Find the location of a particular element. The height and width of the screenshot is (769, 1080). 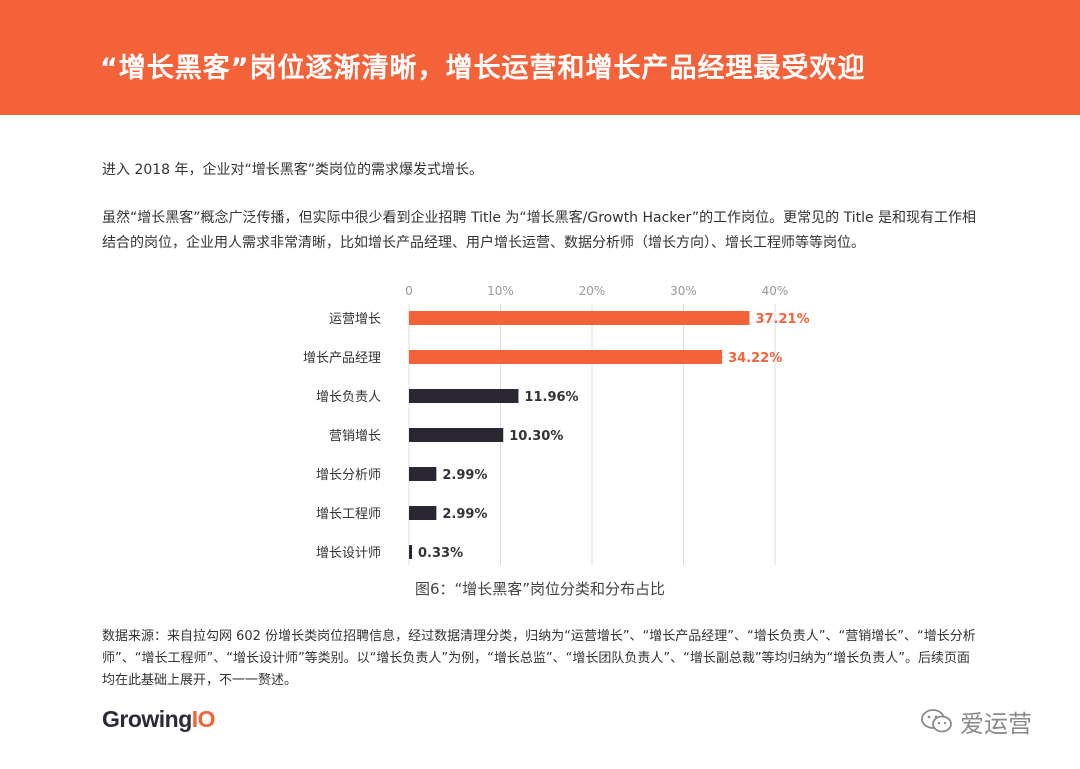

growingio-logo: GrowingIO is located at coordinates (159, 719).